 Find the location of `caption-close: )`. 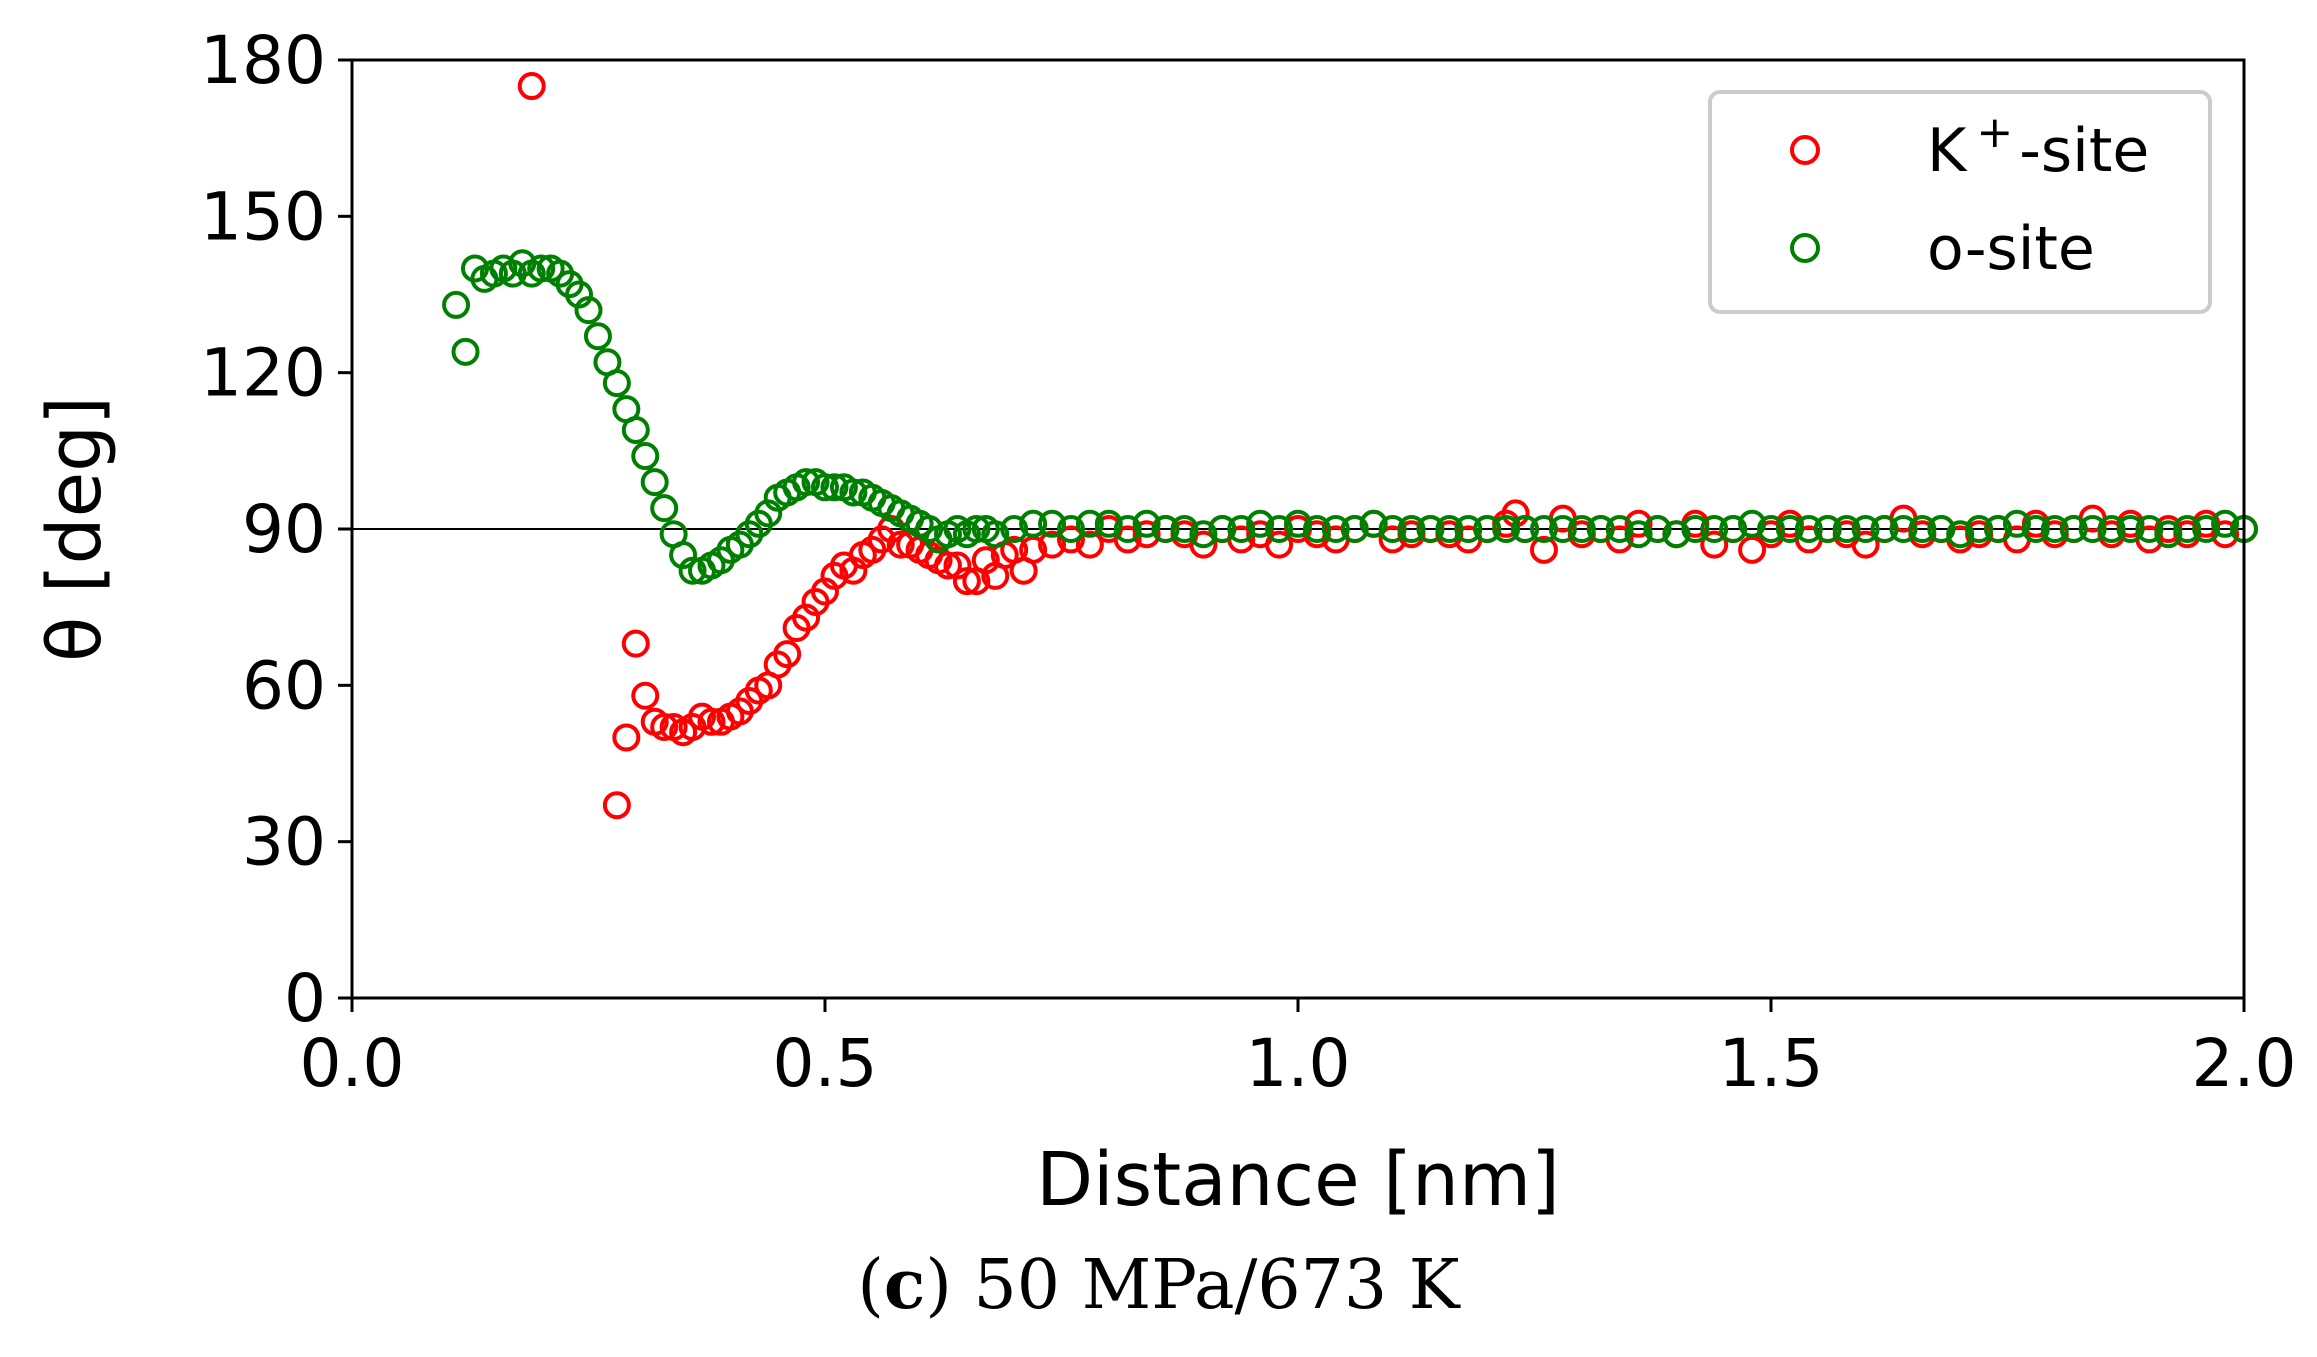

caption-close: ) is located at coordinates (938, 1285).